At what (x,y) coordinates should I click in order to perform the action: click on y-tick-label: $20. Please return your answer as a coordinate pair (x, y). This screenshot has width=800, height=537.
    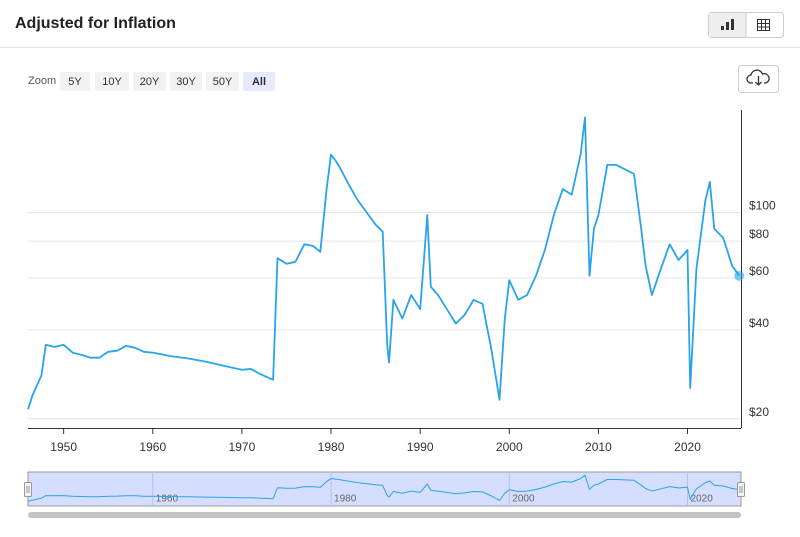
    Looking at the image, I should click on (759, 412).